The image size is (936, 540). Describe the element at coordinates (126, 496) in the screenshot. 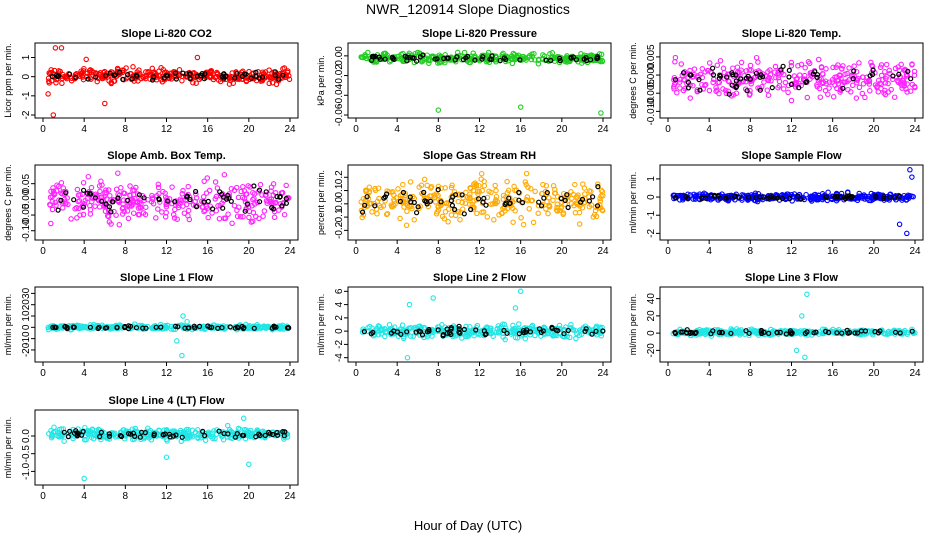

I see `x-tick-label: 8` at that location.